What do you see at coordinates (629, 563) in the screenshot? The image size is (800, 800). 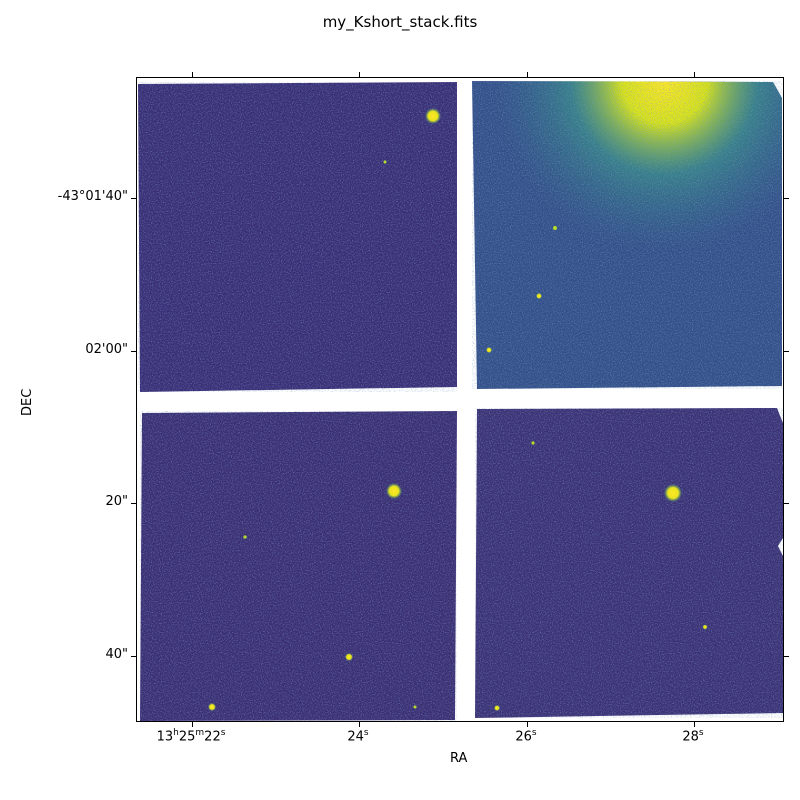 I see `detector-chip-bottom-right` at bounding box center [629, 563].